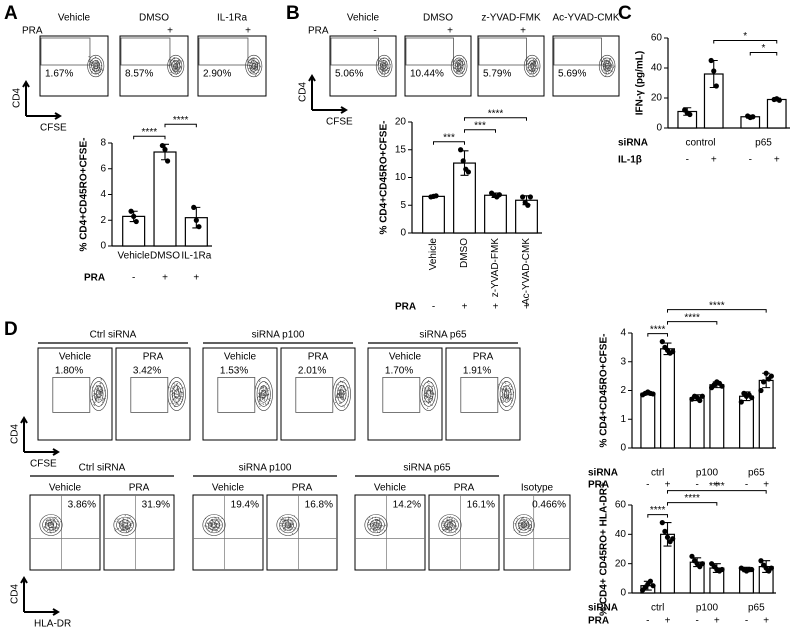 This screenshot has height=627, width=800. I want to click on group-label: control, so click(700, 143).